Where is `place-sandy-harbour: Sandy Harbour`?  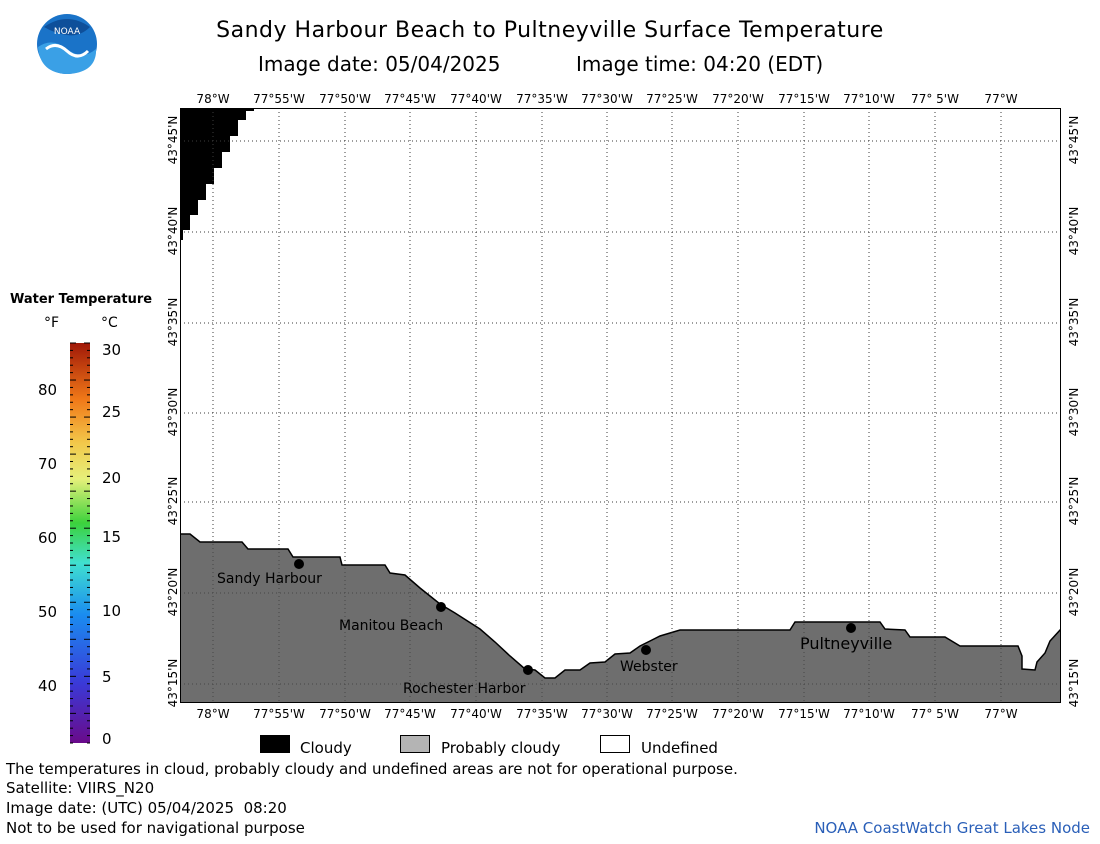 place-sandy-harbour: Sandy Harbour is located at coordinates (269, 579).